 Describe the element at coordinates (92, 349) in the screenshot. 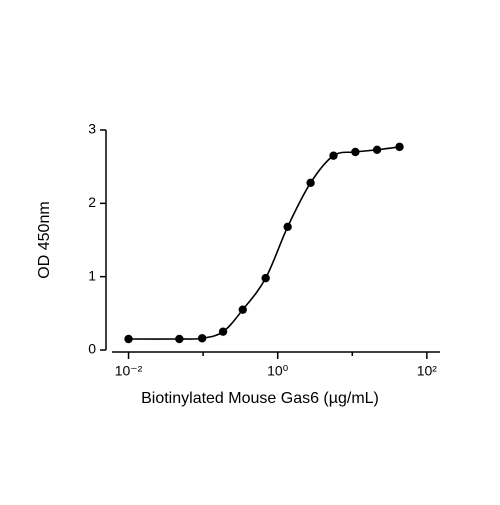

I see `y-tick-label: 0` at that location.